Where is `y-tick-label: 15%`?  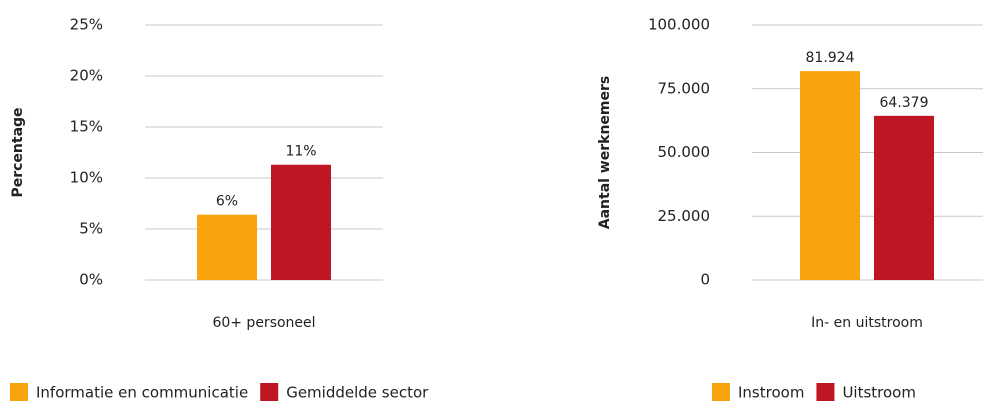 y-tick-label: 15% is located at coordinates (86, 127).